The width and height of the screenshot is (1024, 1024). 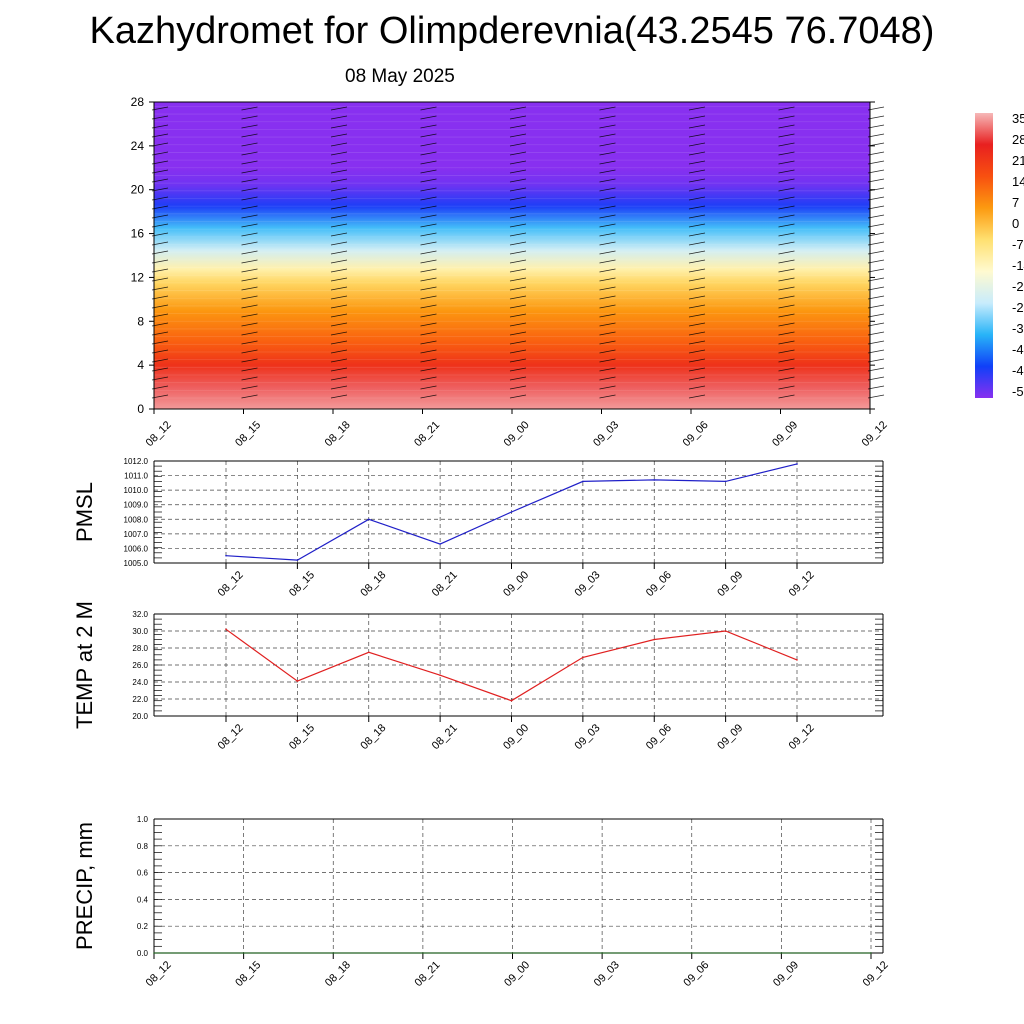 What do you see at coordinates (159, 974) in the screenshot?
I see `x-tick-label: 08_12` at bounding box center [159, 974].